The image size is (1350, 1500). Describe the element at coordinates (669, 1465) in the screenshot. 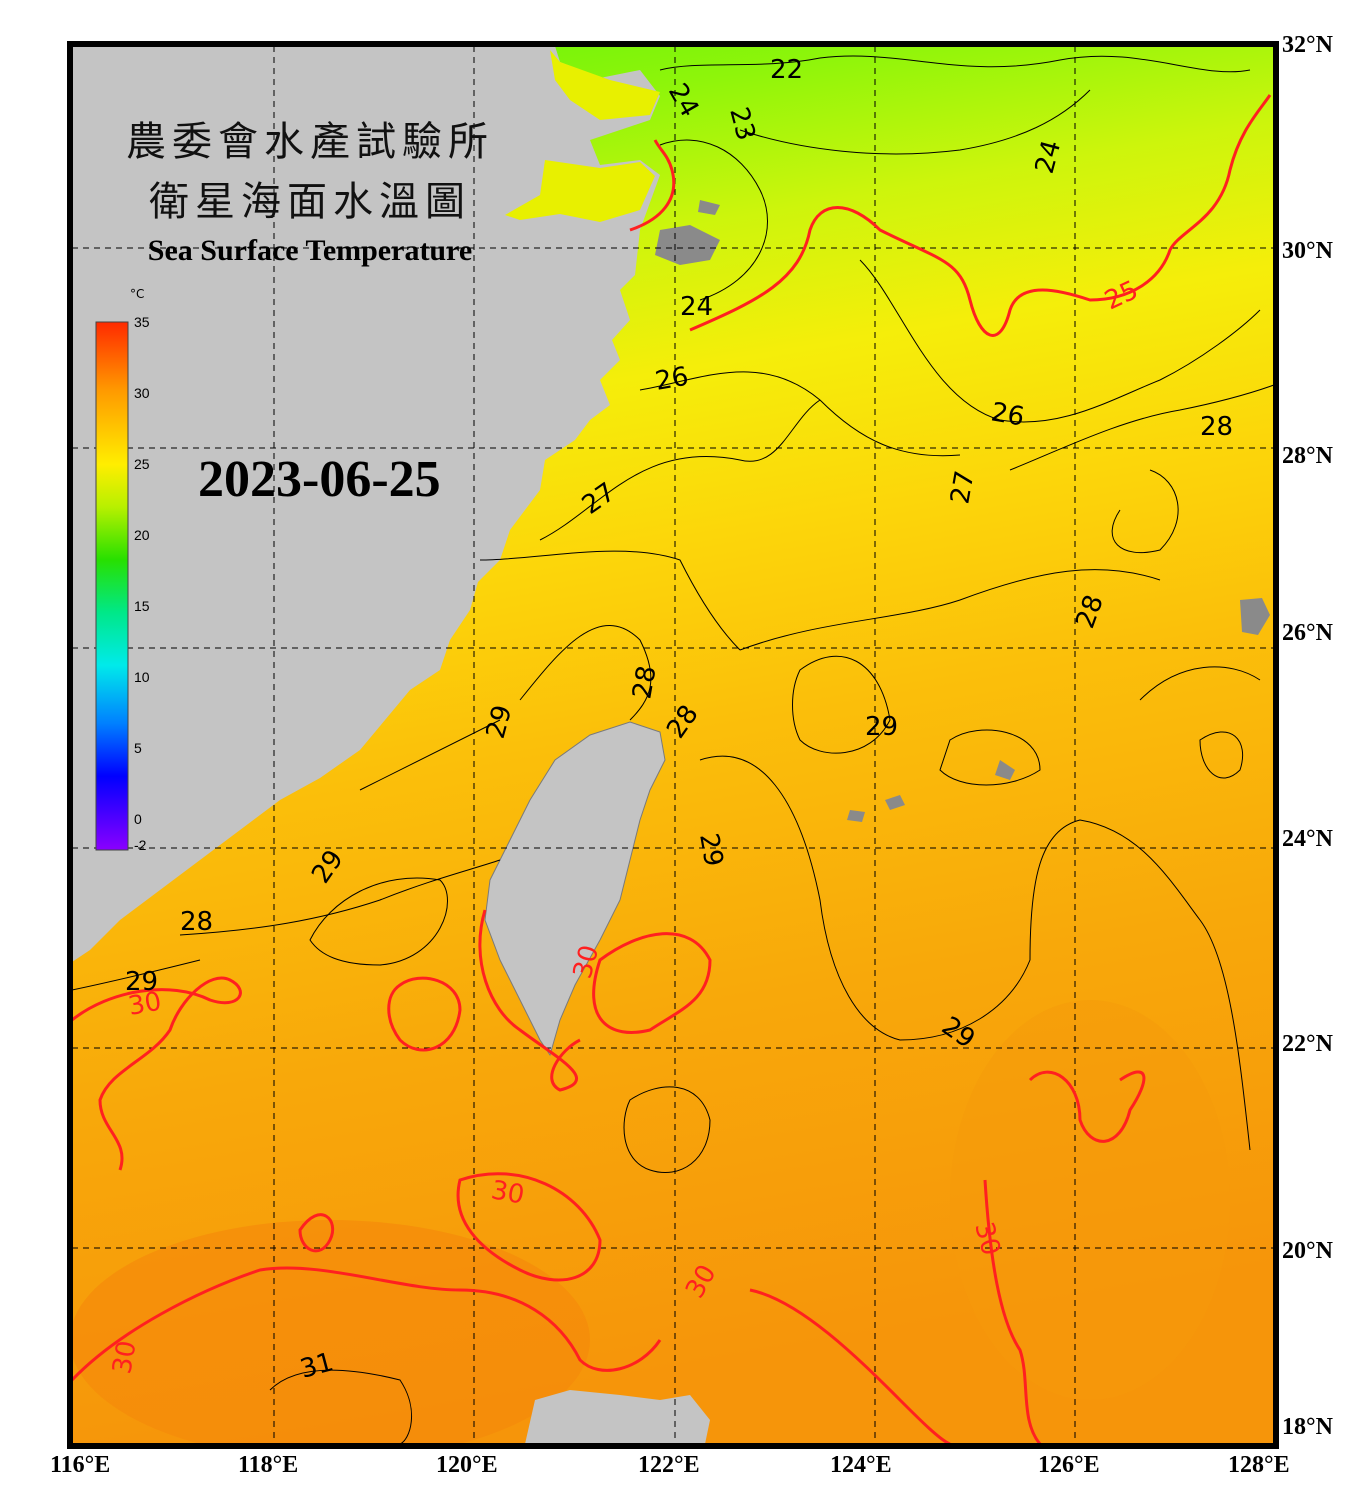

I see `longitude-label: 122°E` at that location.